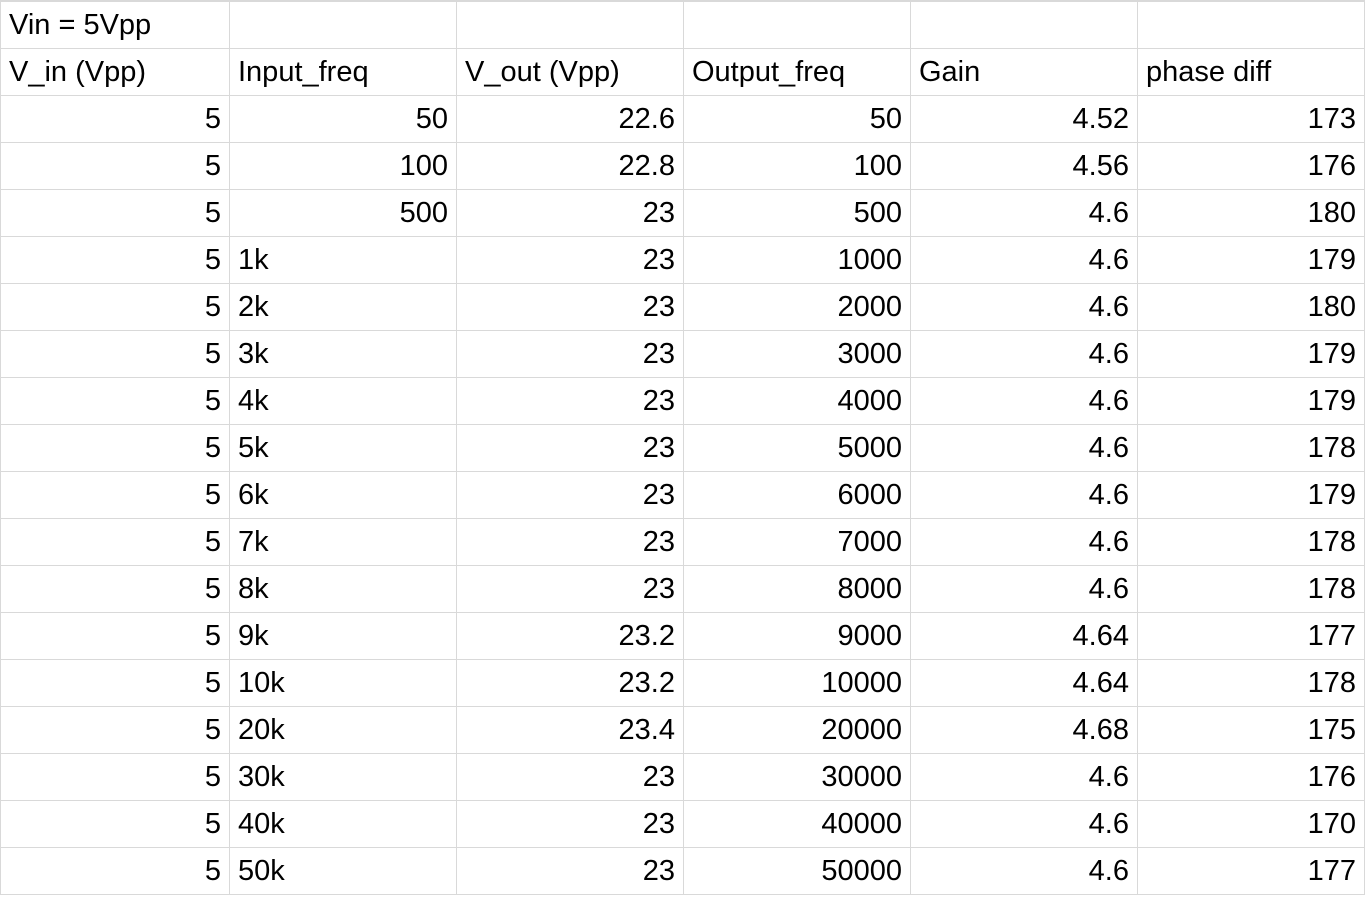 The image size is (1371, 903). I want to click on header-cell-output-freq: Output_freq, so click(797, 72).